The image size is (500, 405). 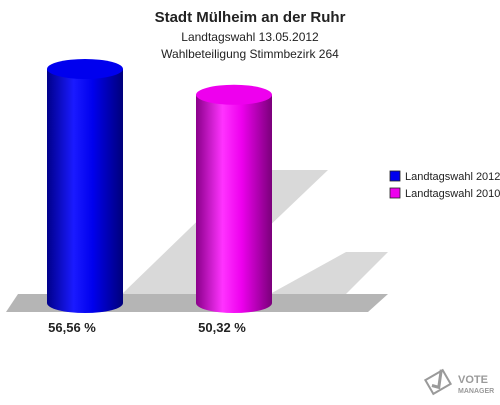 I want to click on legend: Landtagswahl 2012 Landtagswahl 2010, so click(x=444, y=185).